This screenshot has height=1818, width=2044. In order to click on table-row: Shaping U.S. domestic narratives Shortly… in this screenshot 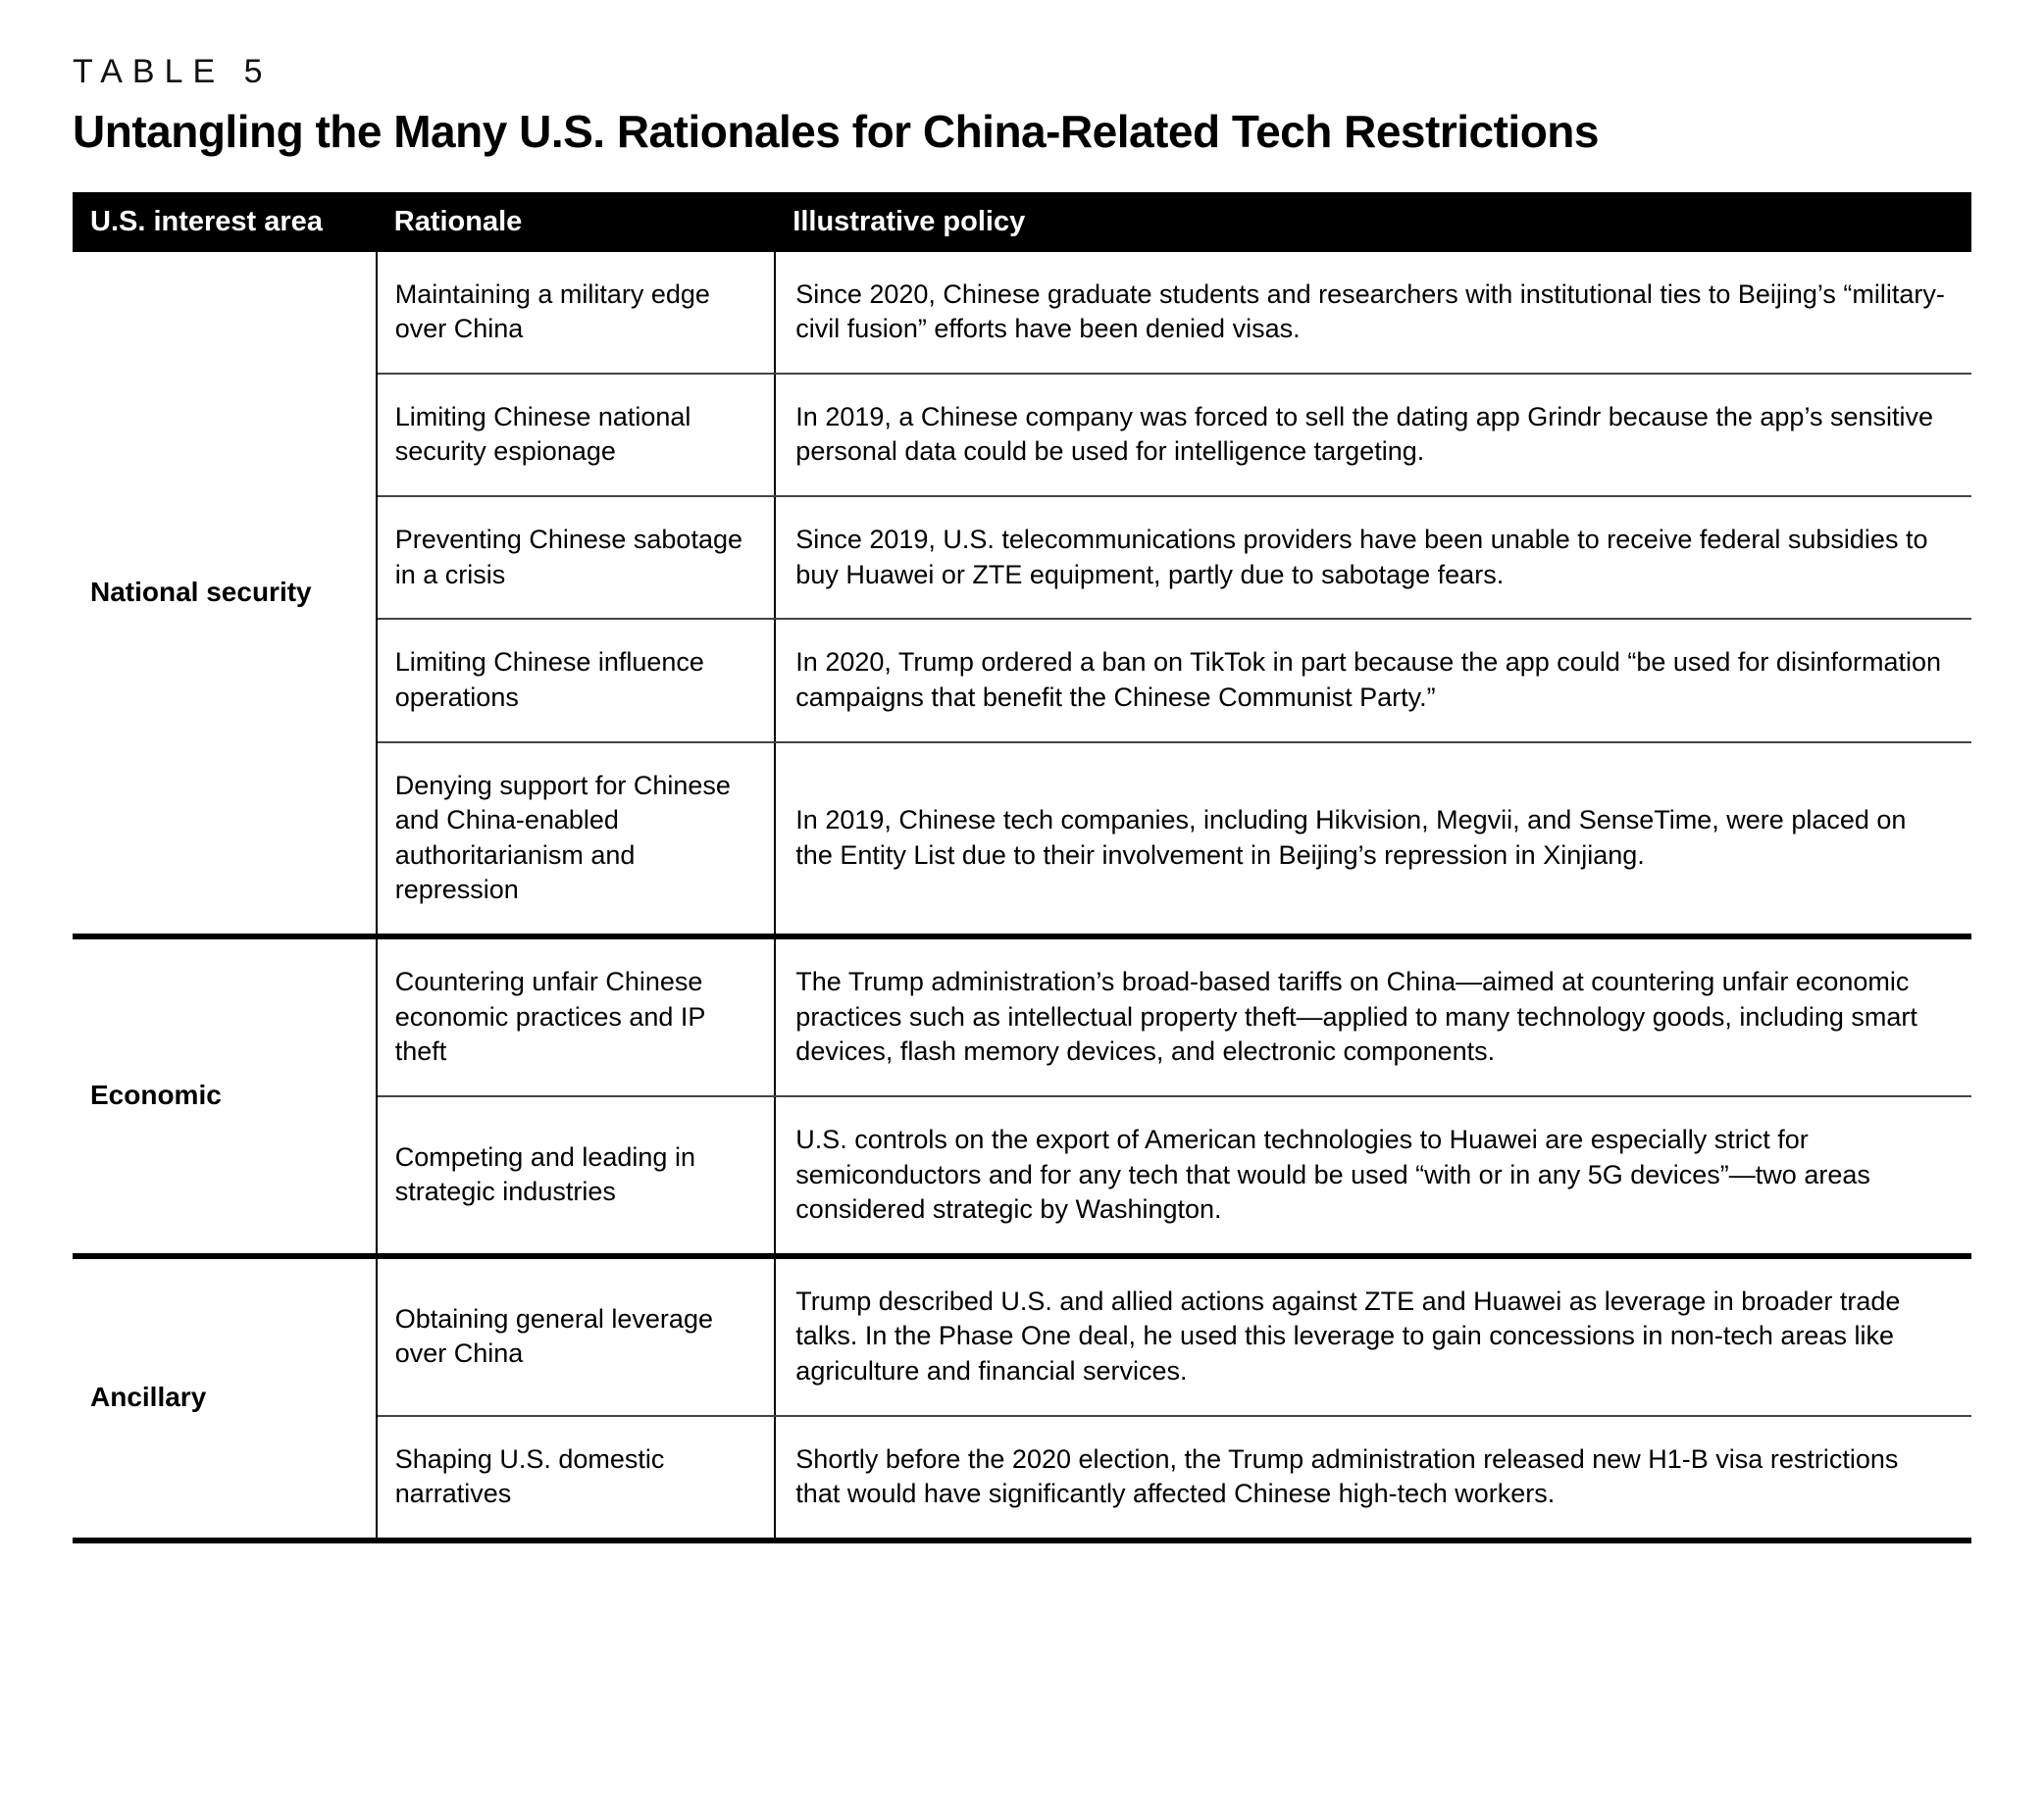, I will do `click(1022, 1479)`.